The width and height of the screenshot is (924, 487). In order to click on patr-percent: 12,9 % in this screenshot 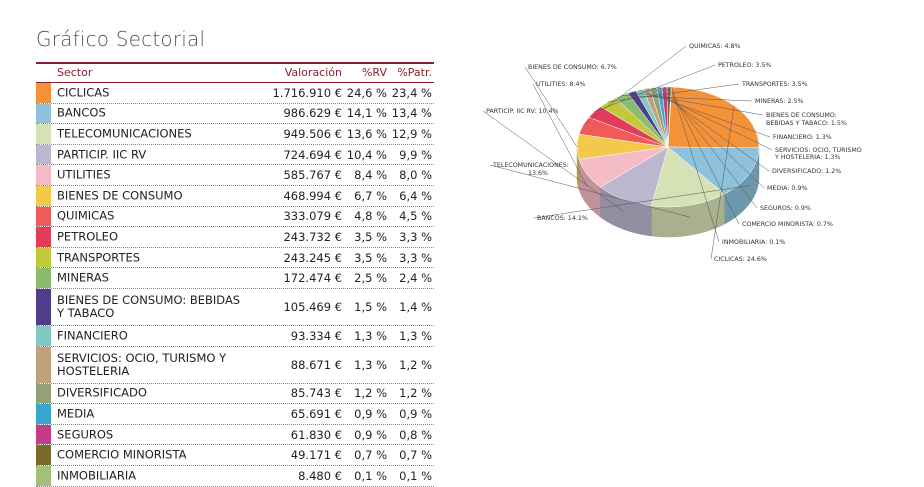, I will do `click(411, 133)`.